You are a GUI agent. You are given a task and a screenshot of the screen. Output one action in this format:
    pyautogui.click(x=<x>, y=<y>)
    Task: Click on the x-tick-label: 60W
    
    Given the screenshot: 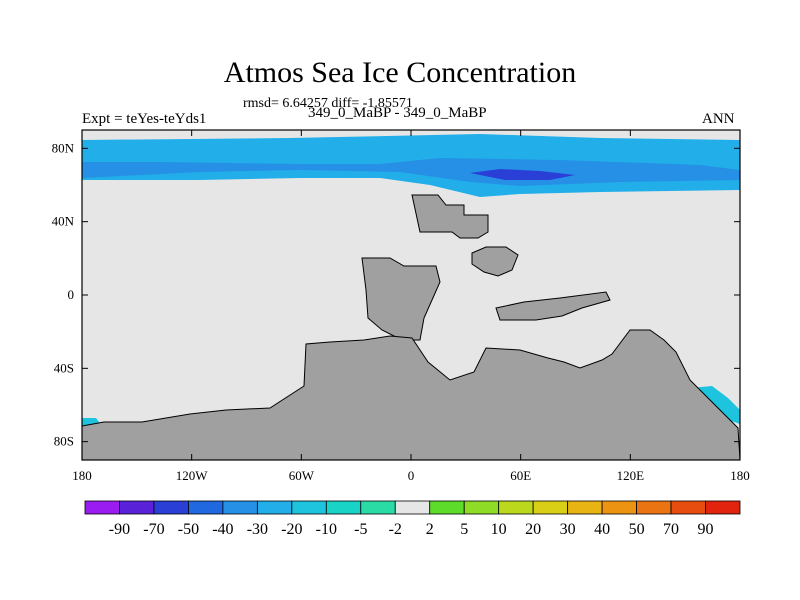 What is the action you would take?
    pyautogui.click(x=302, y=475)
    